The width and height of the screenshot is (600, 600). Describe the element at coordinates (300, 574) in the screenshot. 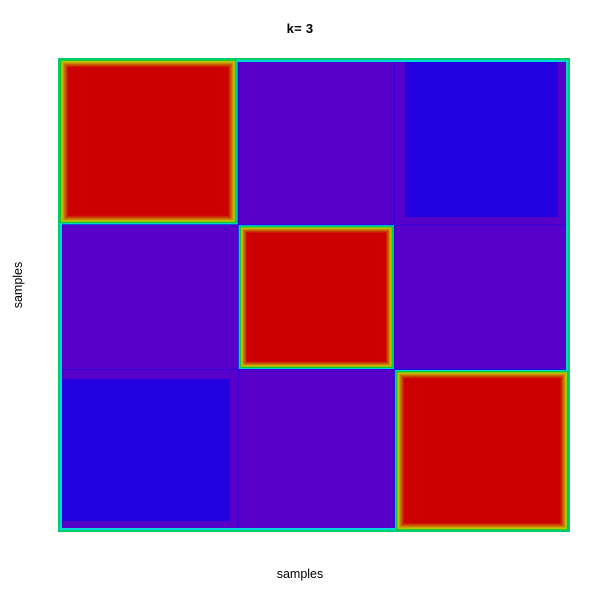

I see `x-axis-label: samples` at that location.